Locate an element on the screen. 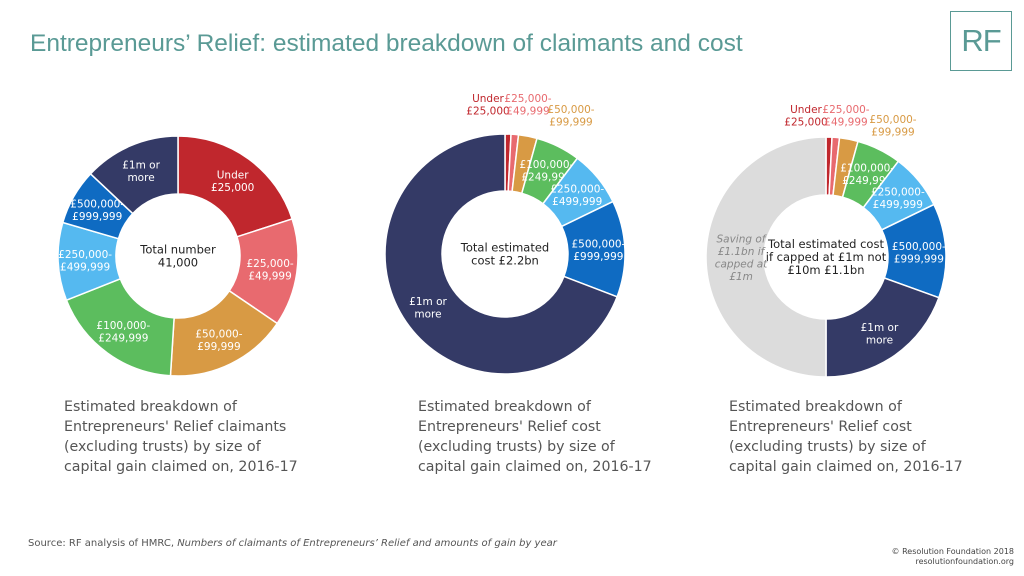 The width and height of the screenshot is (1024, 576). copyright: © Resolution Foundation 2018 is located at coordinates (952, 551).